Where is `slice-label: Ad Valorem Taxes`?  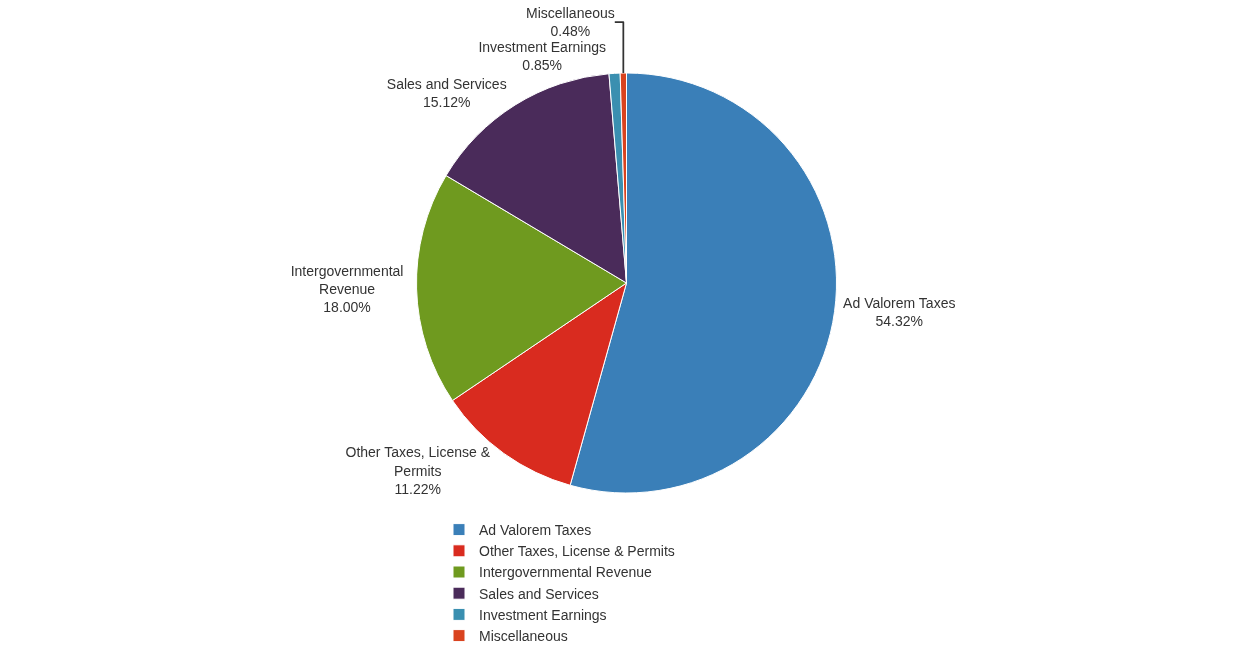 slice-label: Ad Valorem Taxes is located at coordinates (899, 302).